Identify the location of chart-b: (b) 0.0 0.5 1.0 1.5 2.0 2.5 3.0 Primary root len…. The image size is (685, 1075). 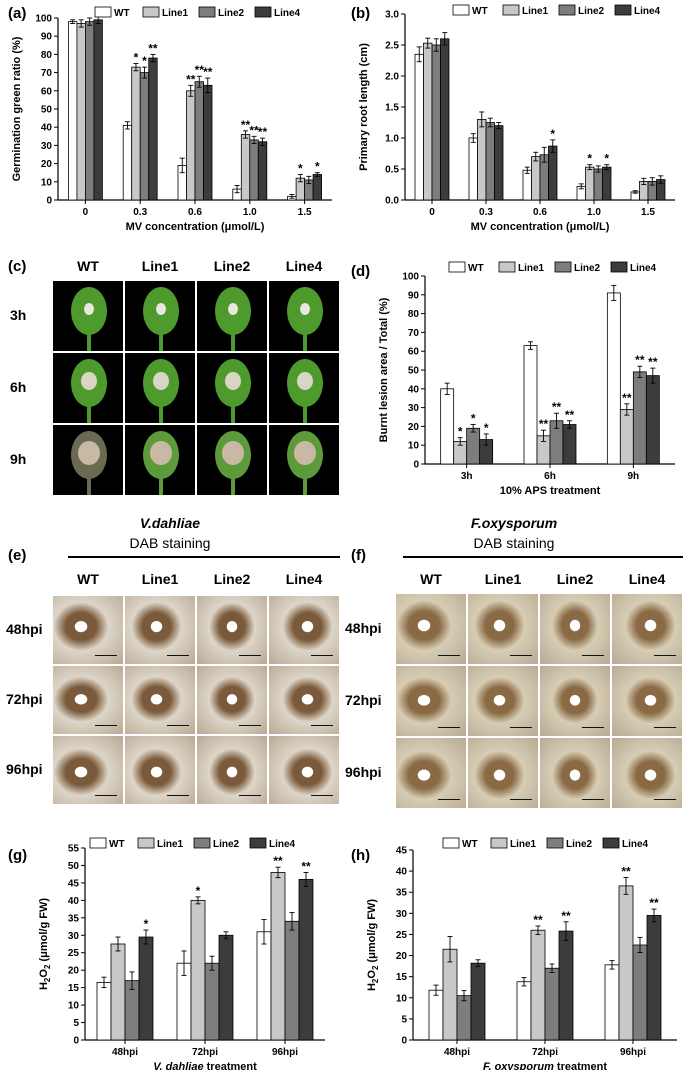
(513, 118).